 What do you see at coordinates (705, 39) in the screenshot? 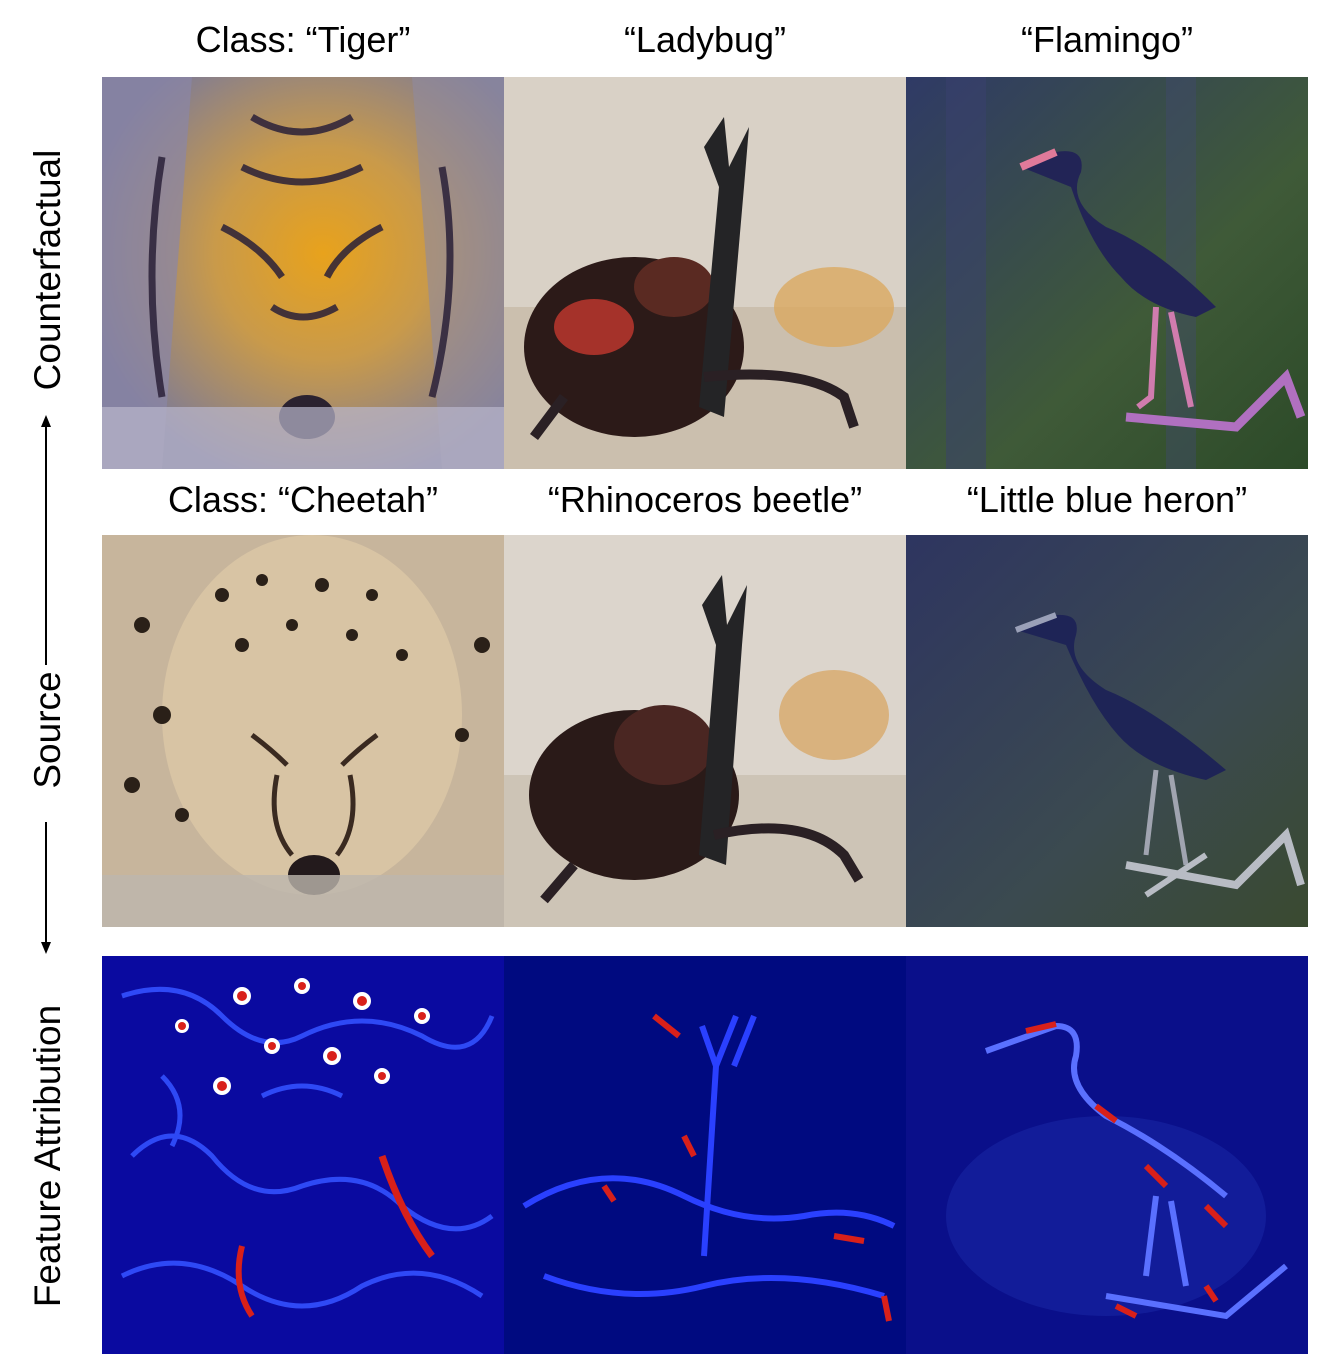
I see `cf-label-2: “Ladybug”` at bounding box center [705, 39].